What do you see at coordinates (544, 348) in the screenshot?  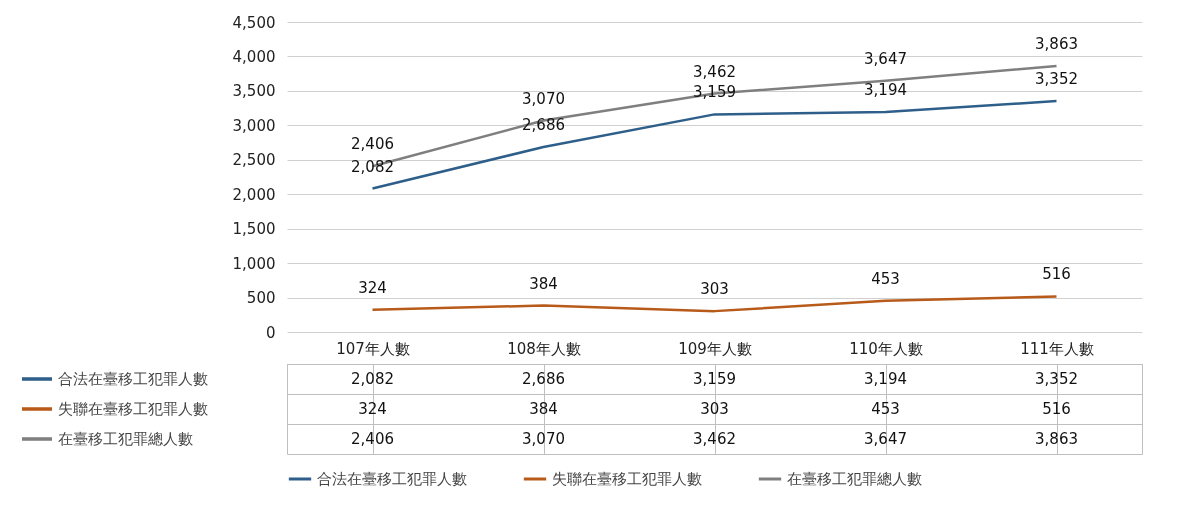 I see `x-tick-label: 108年人數` at bounding box center [544, 348].